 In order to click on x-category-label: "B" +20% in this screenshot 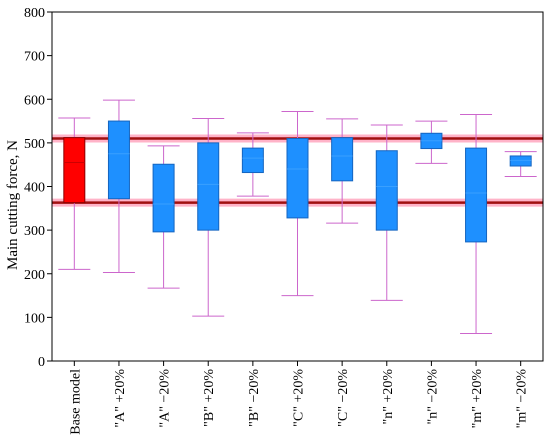, I will do `click(209, 398)`.